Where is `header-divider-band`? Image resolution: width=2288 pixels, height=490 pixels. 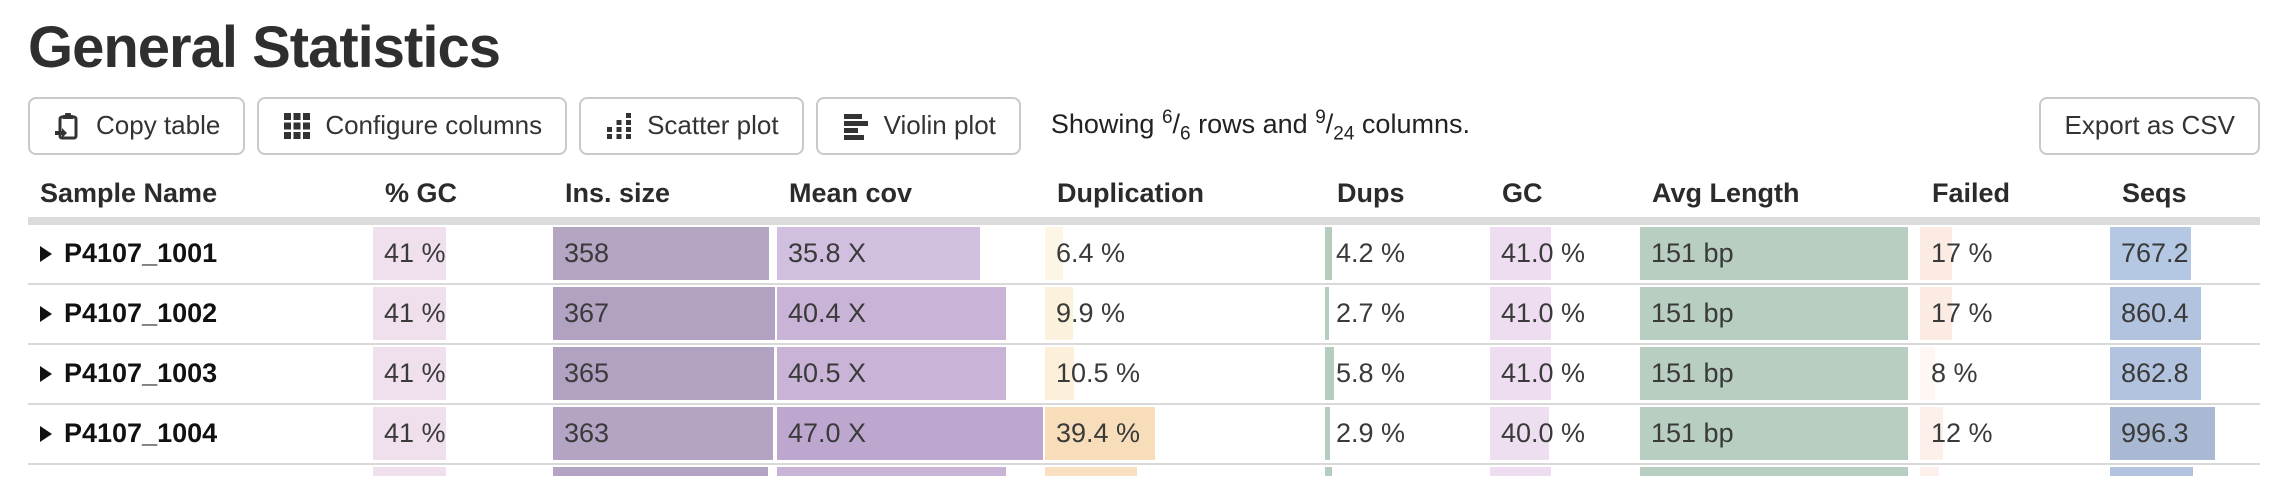 header-divider-band is located at coordinates (1144, 220).